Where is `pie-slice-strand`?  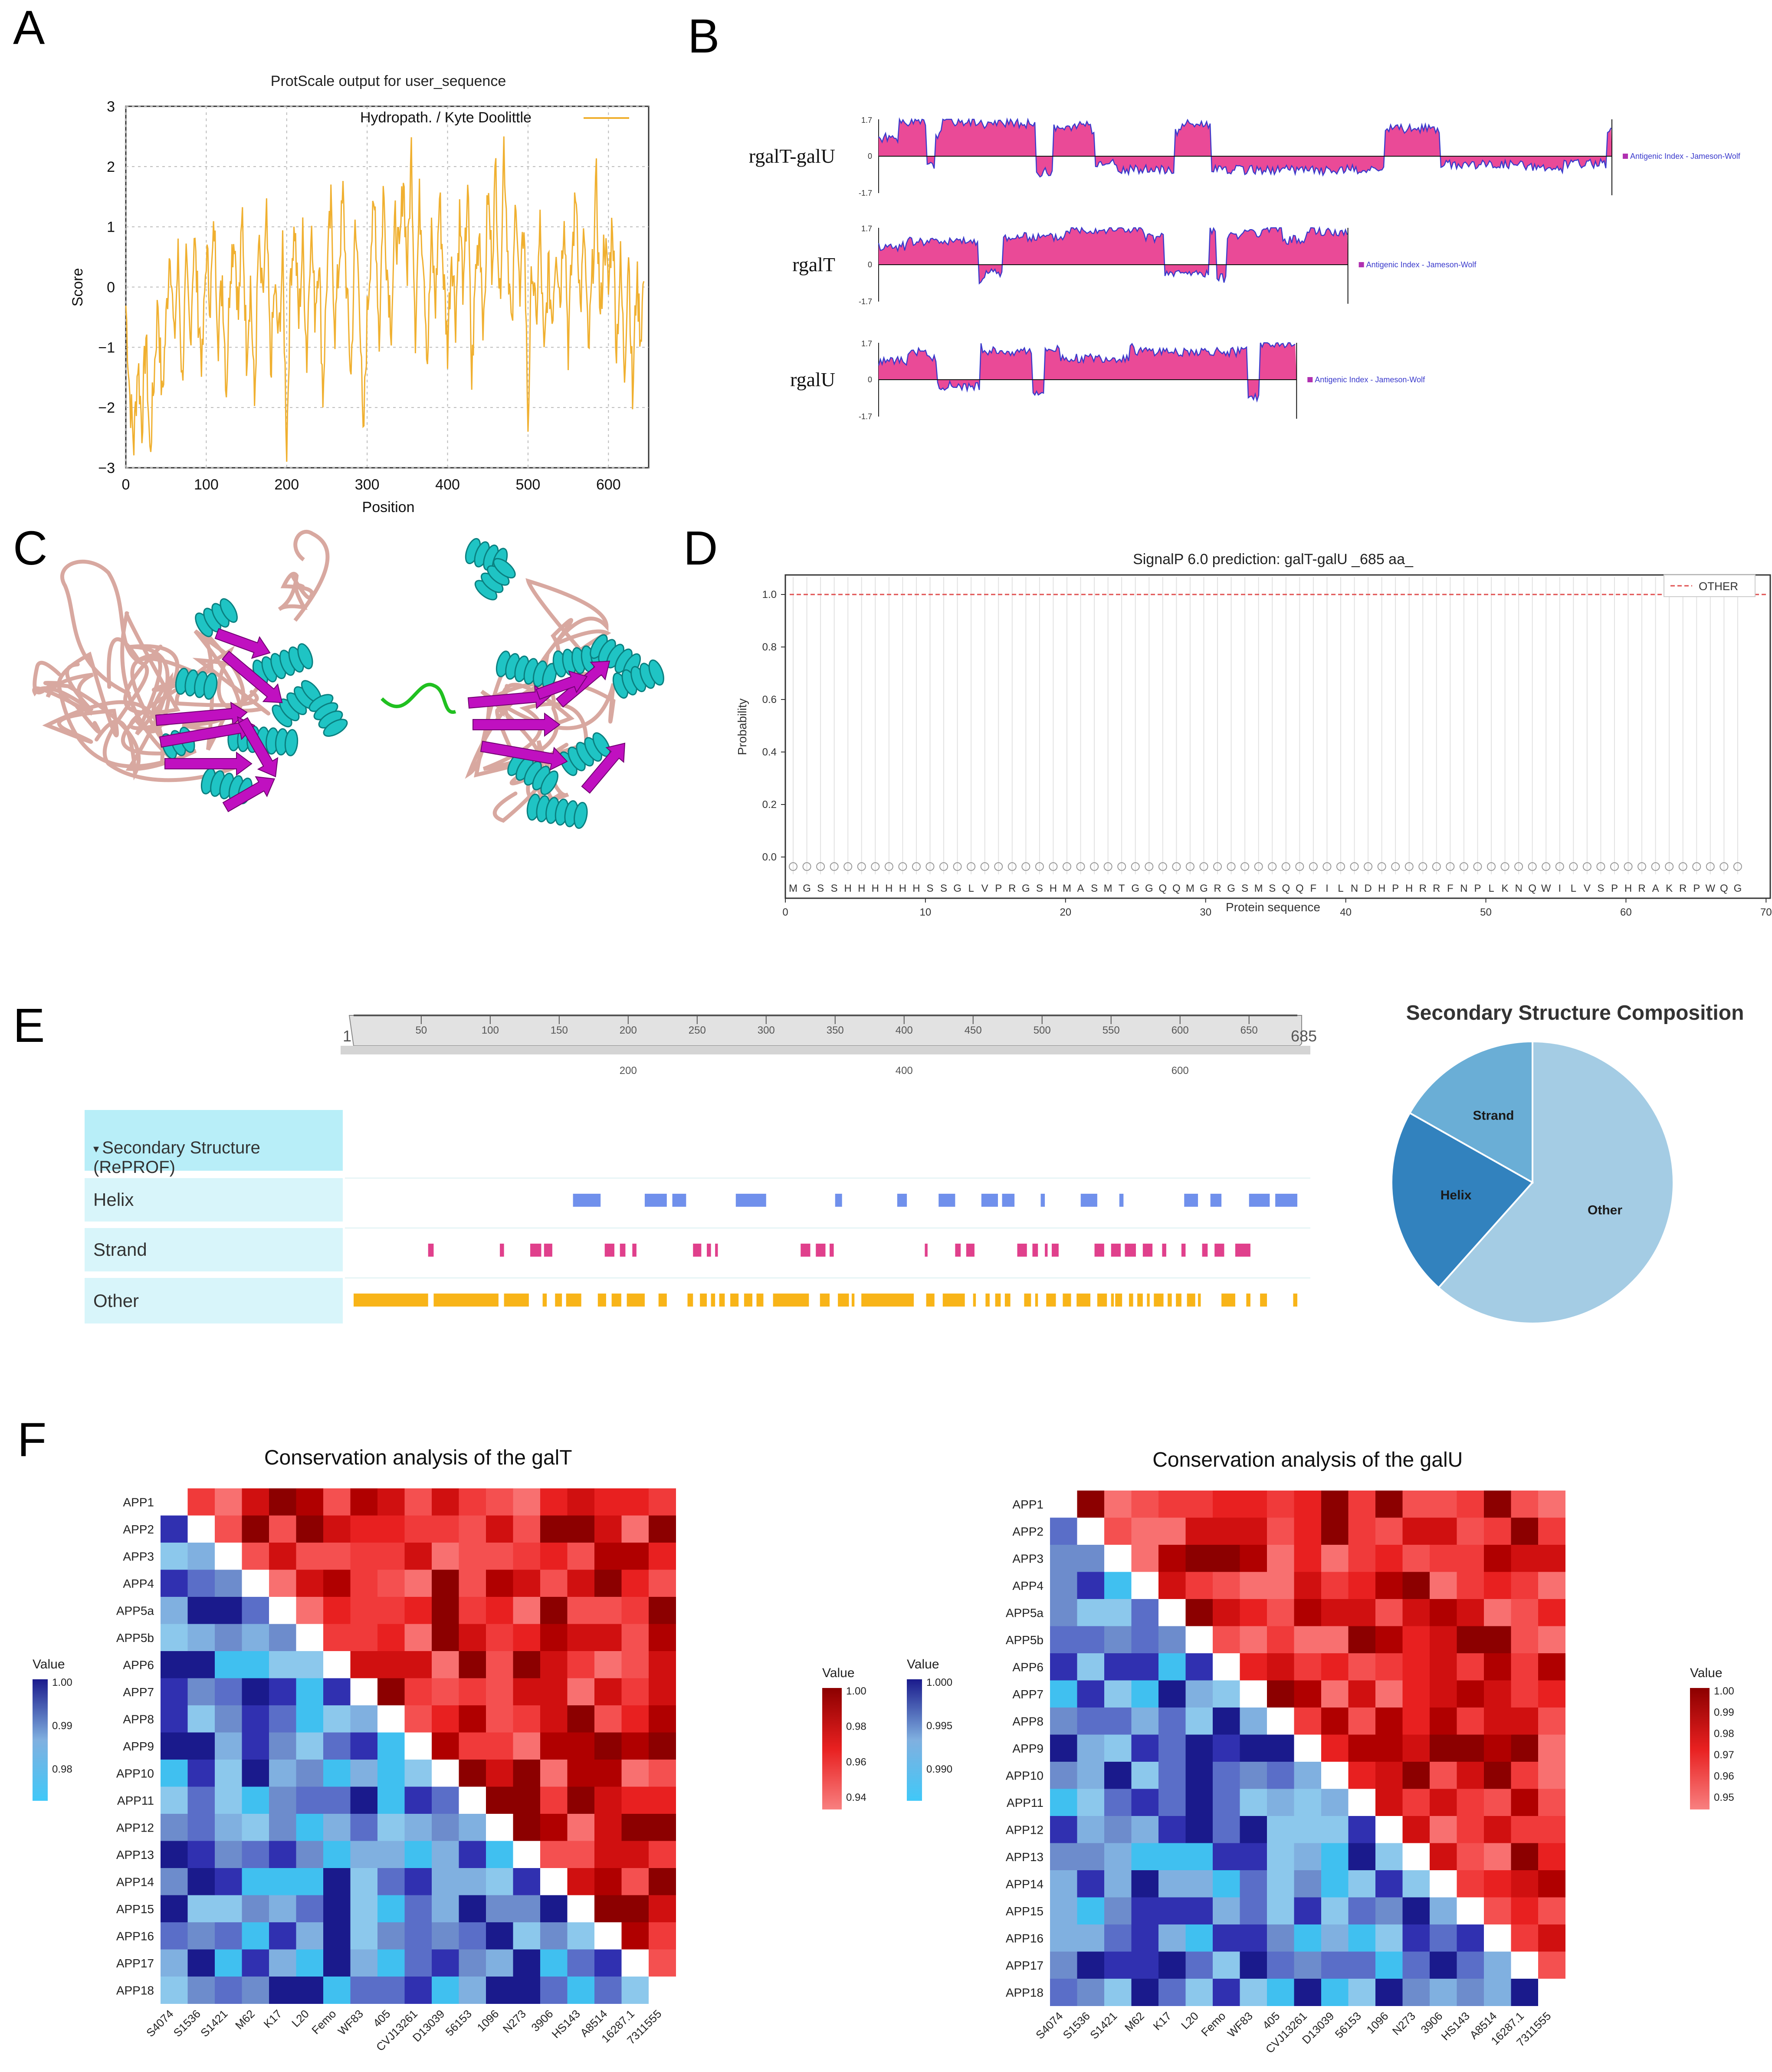 pie-slice-strand is located at coordinates (1470, 1112).